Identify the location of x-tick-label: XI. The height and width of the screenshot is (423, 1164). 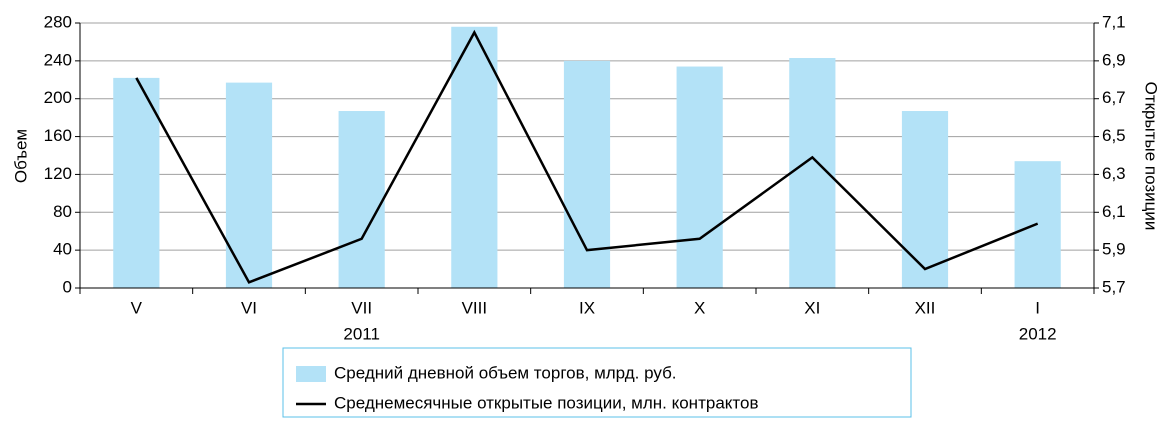
(812, 307).